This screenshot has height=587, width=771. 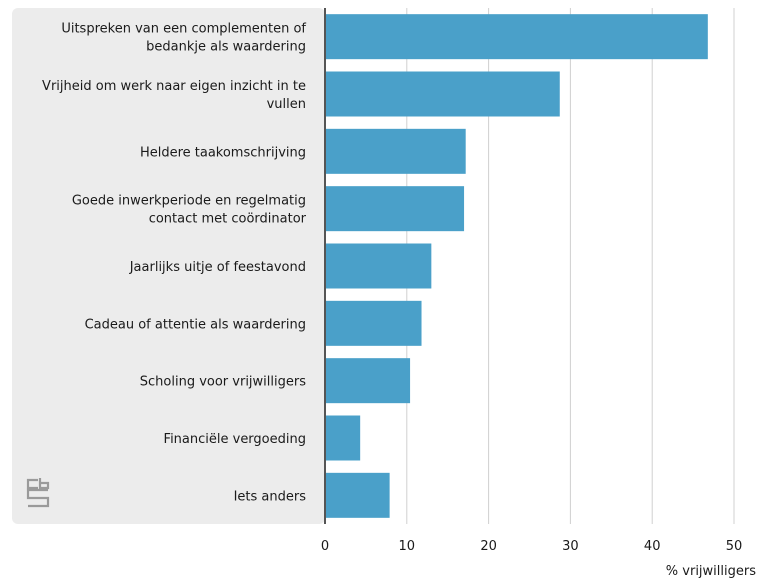 What do you see at coordinates (570, 546) in the screenshot?
I see `x-tick-label: 30` at bounding box center [570, 546].